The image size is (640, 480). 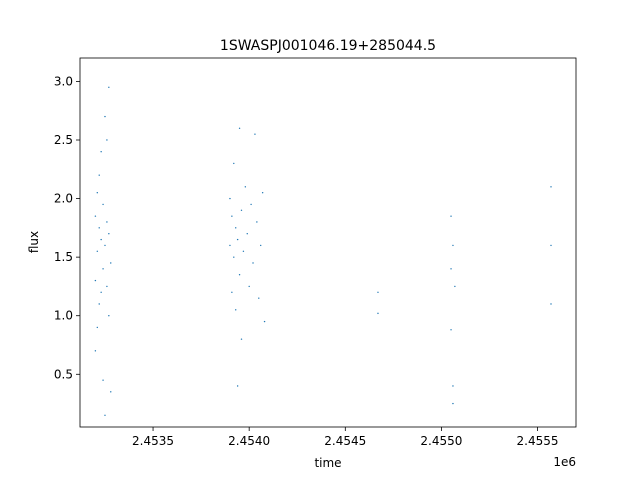 I want to click on x-tick-label: 2.4550, so click(x=441, y=441).